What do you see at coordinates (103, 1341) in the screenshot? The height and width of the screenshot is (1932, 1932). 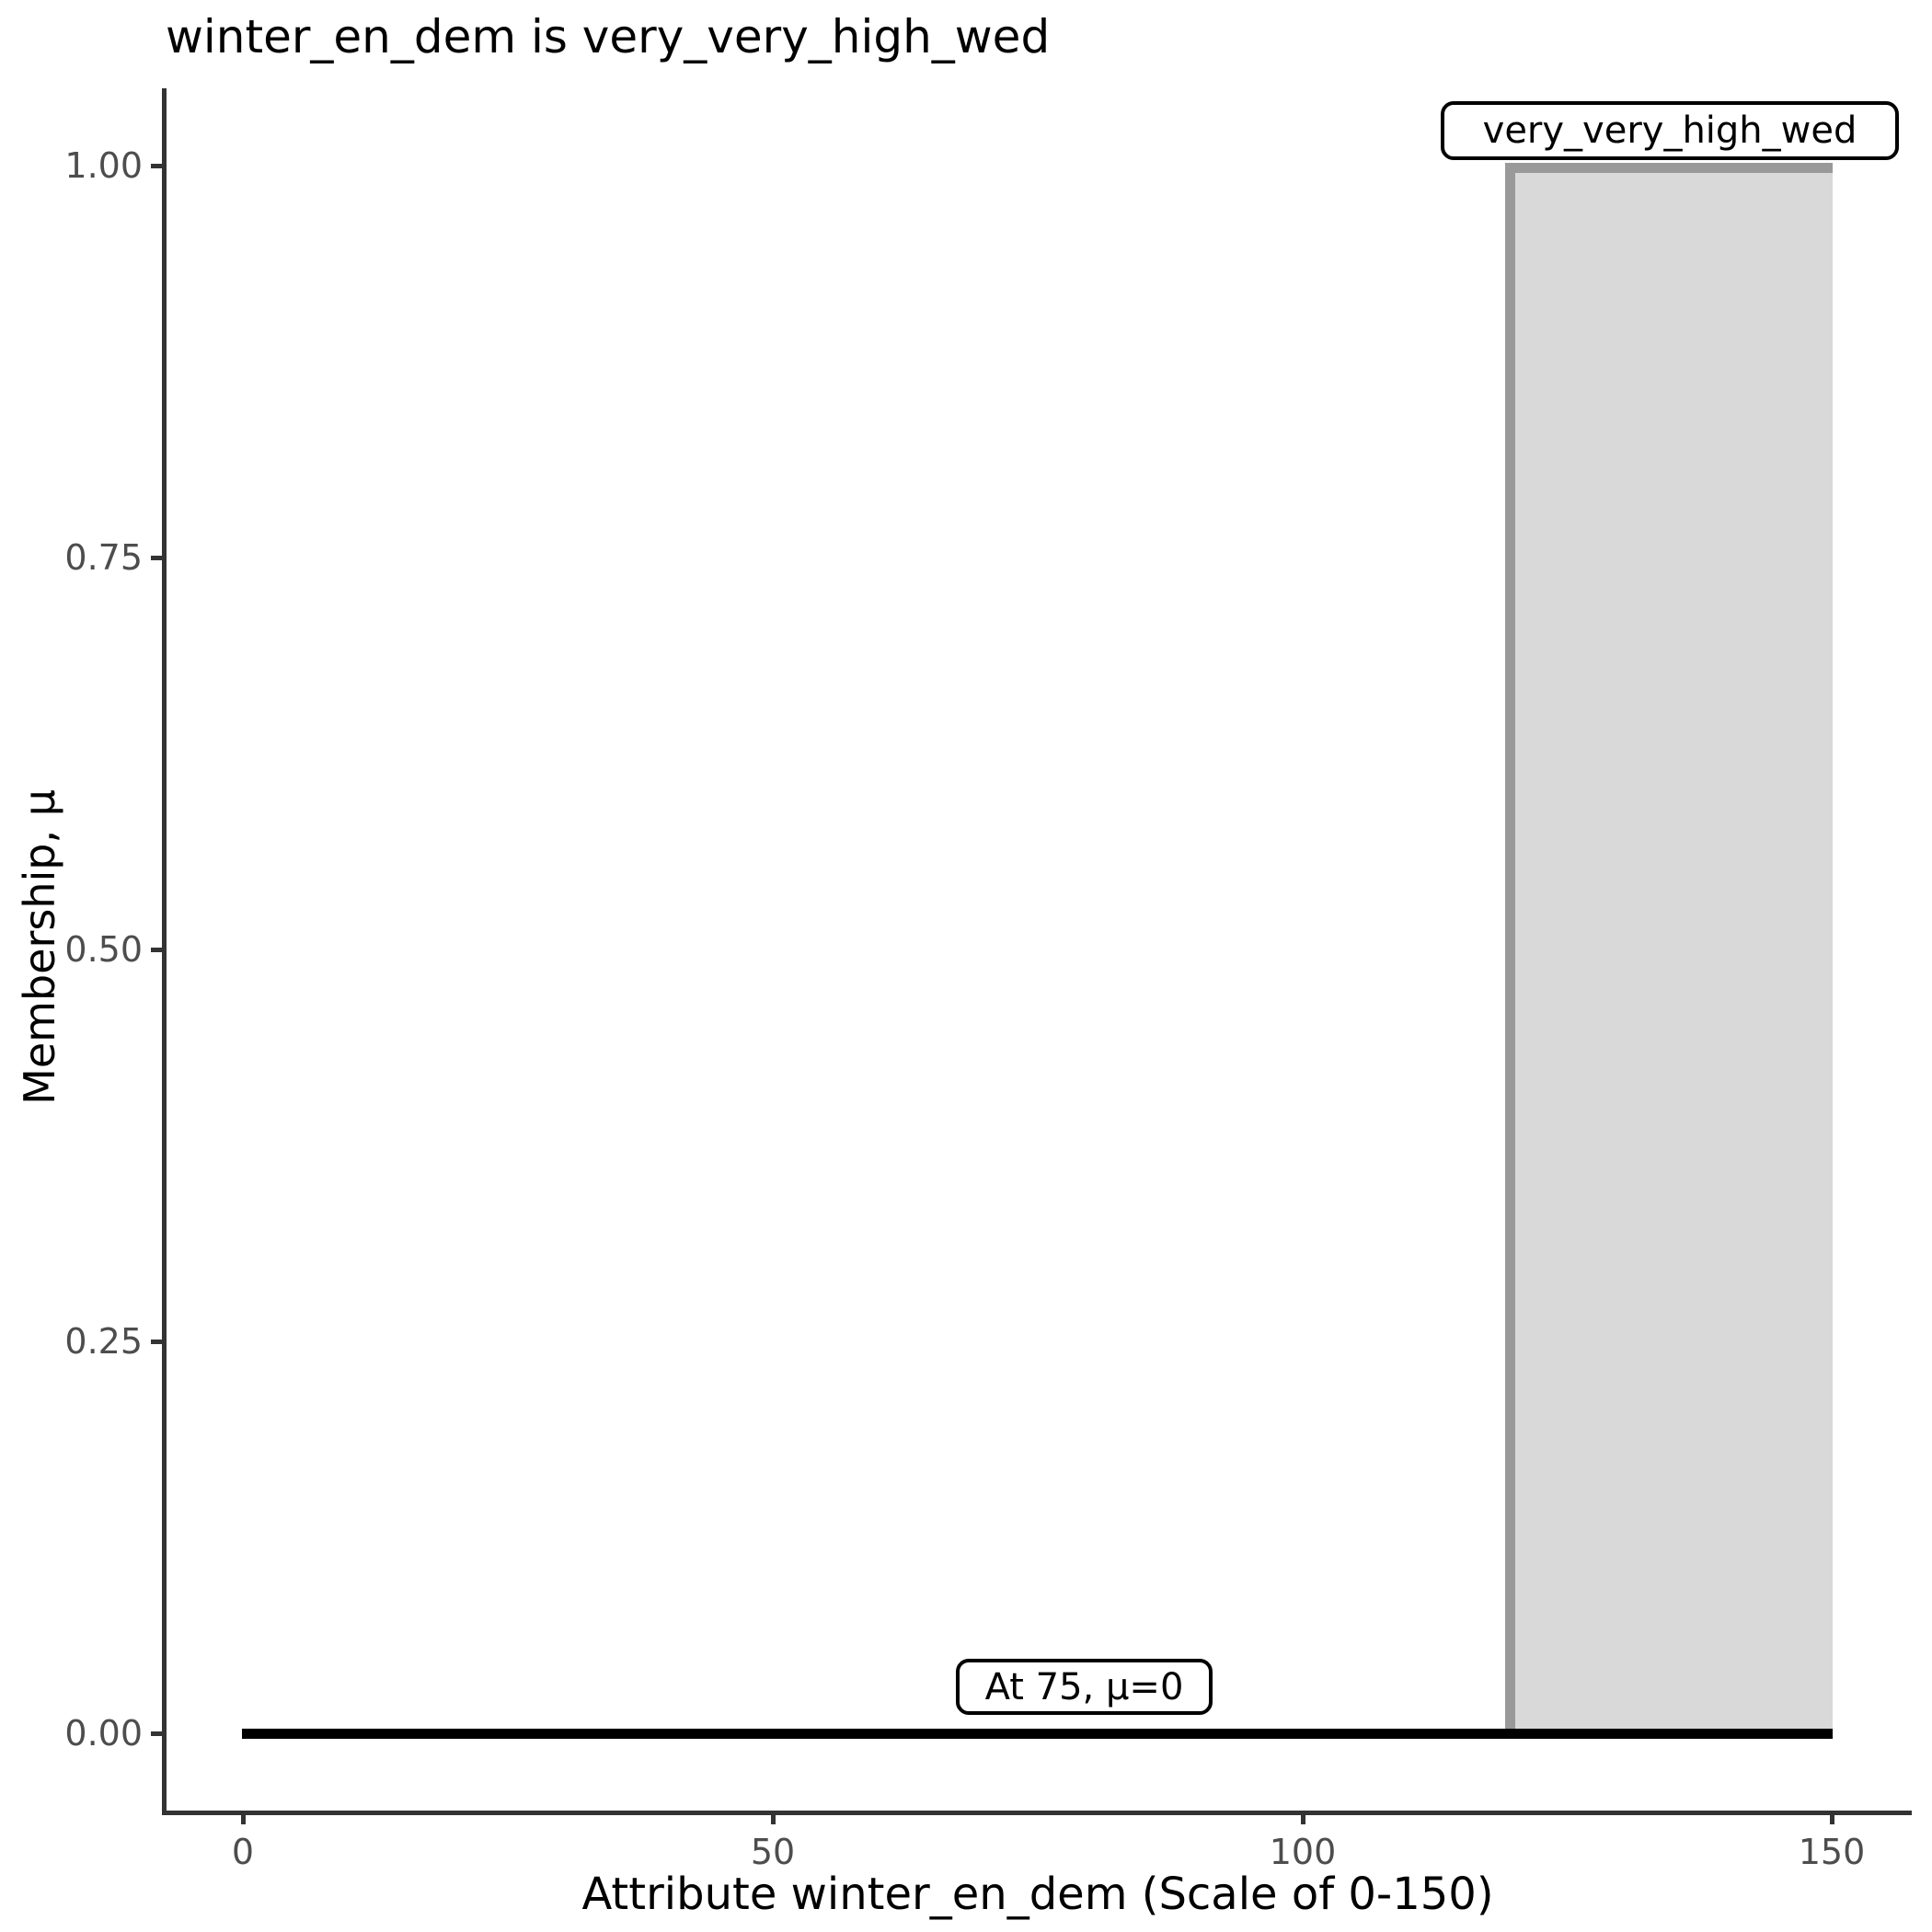 I see `y-tick-label: 0.25` at bounding box center [103, 1341].